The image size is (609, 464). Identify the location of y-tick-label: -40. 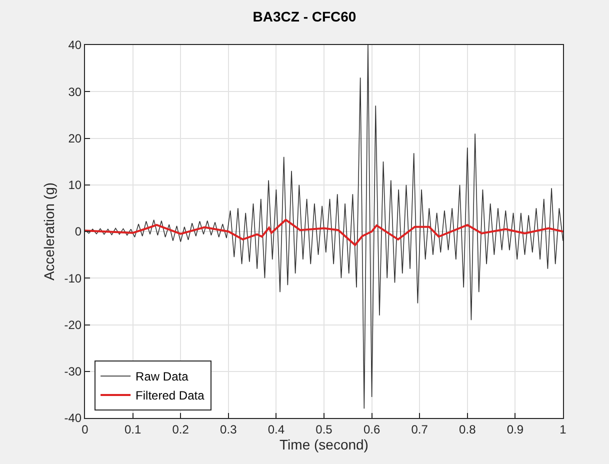
(73, 418).